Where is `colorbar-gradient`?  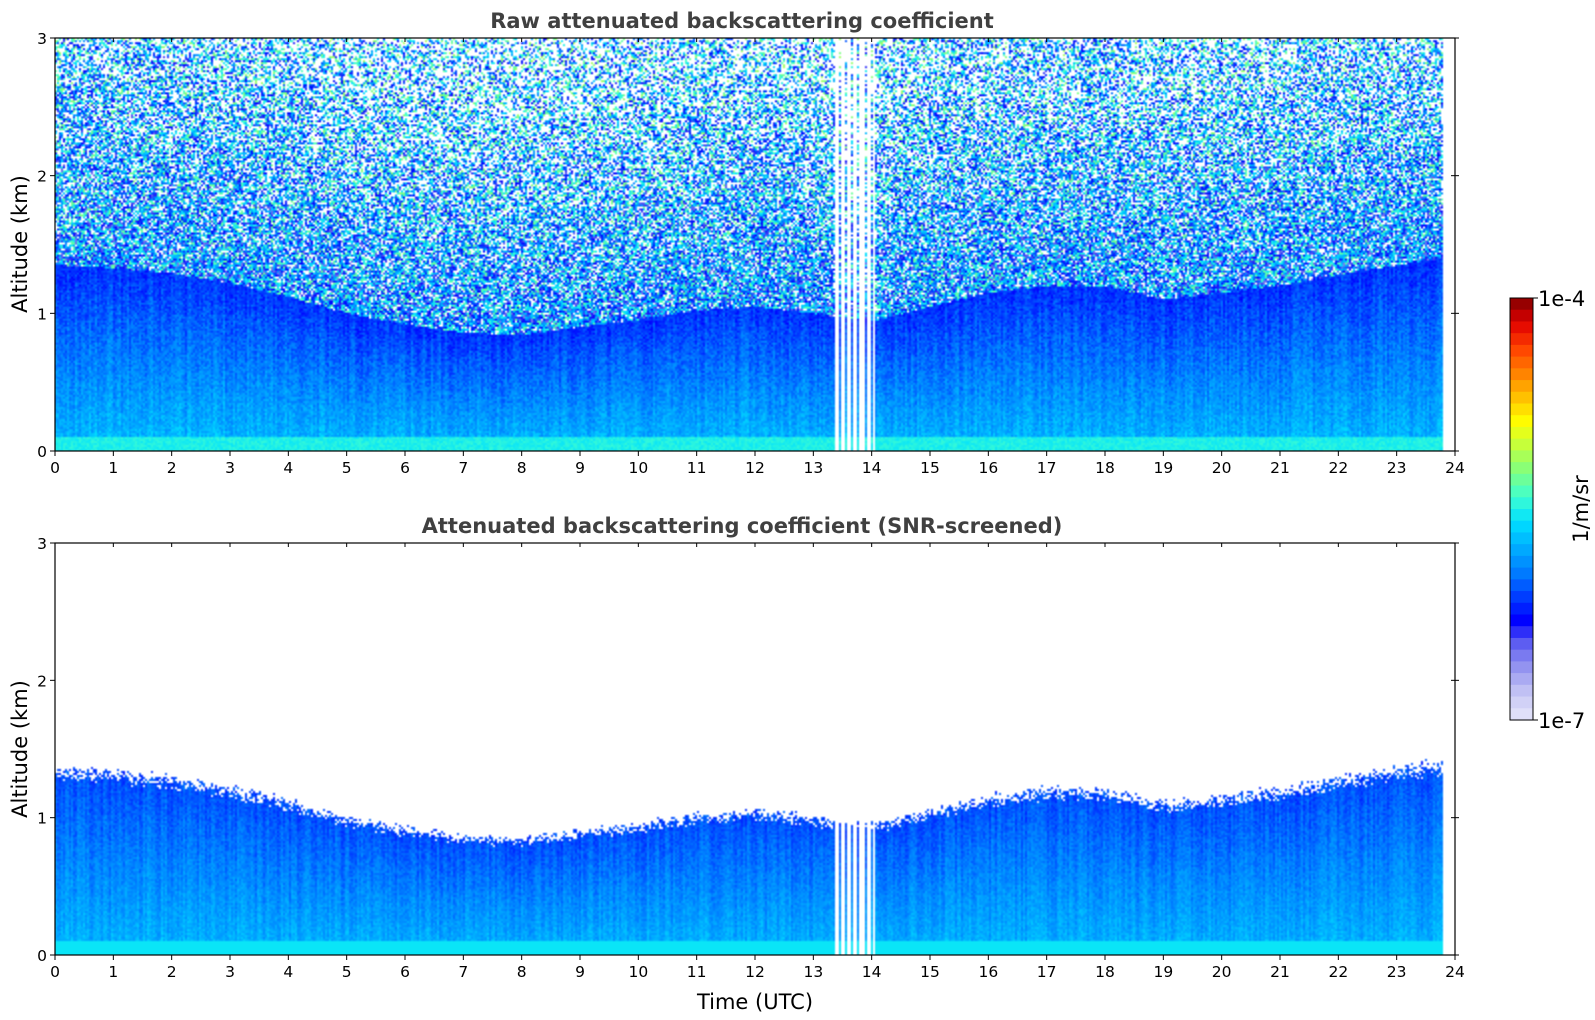 colorbar-gradient is located at coordinates (1521, 509).